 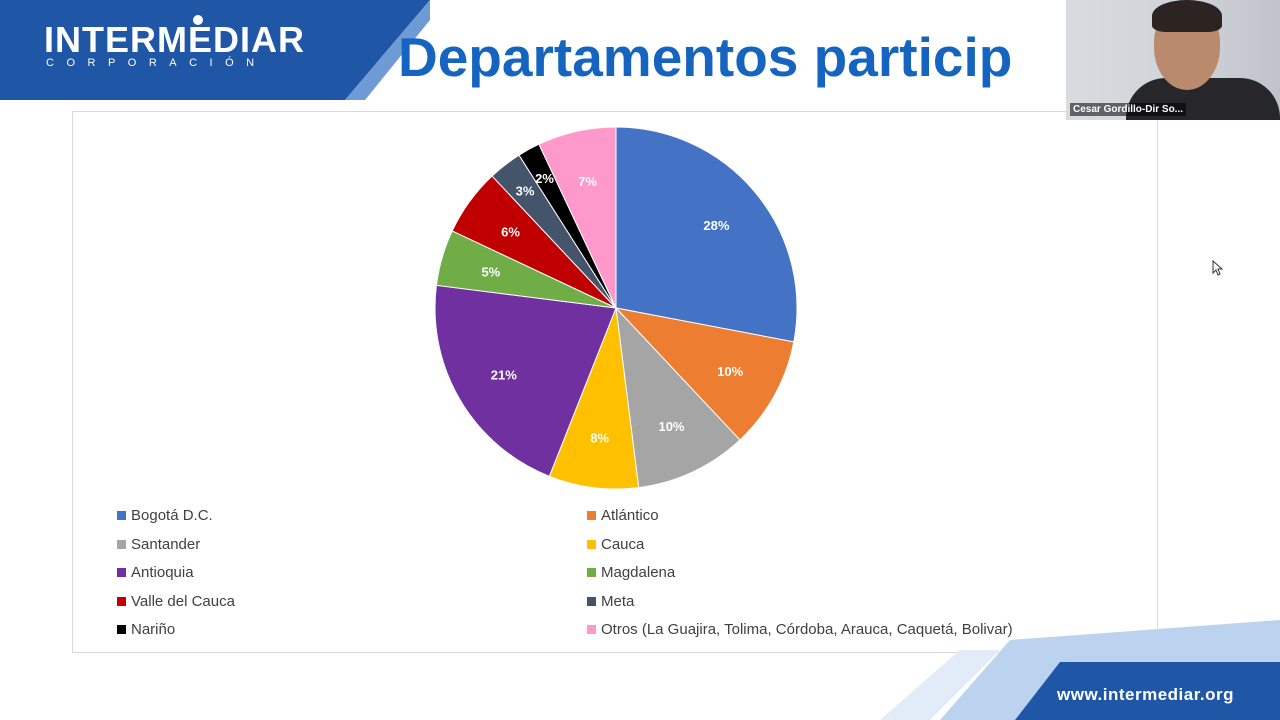 What do you see at coordinates (544, 178) in the screenshot?
I see `pie-data-label: 2%` at bounding box center [544, 178].